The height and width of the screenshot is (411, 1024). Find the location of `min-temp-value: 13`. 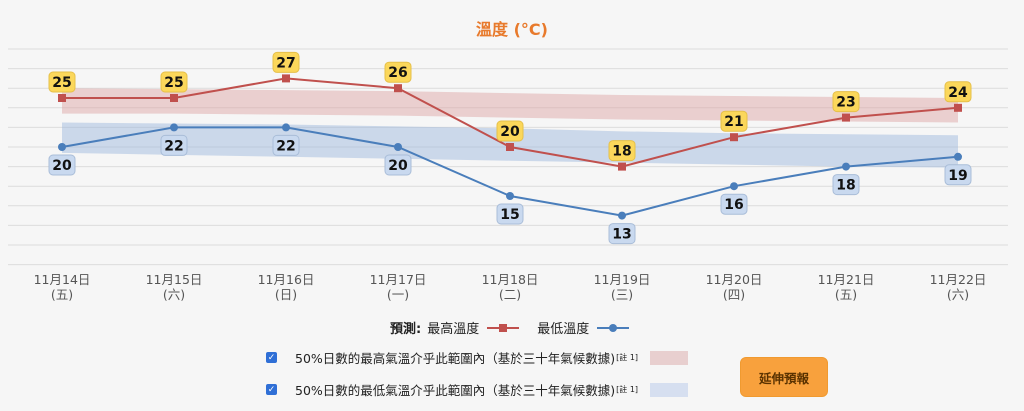

min-temp-value: 13 is located at coordinates (621, 235).